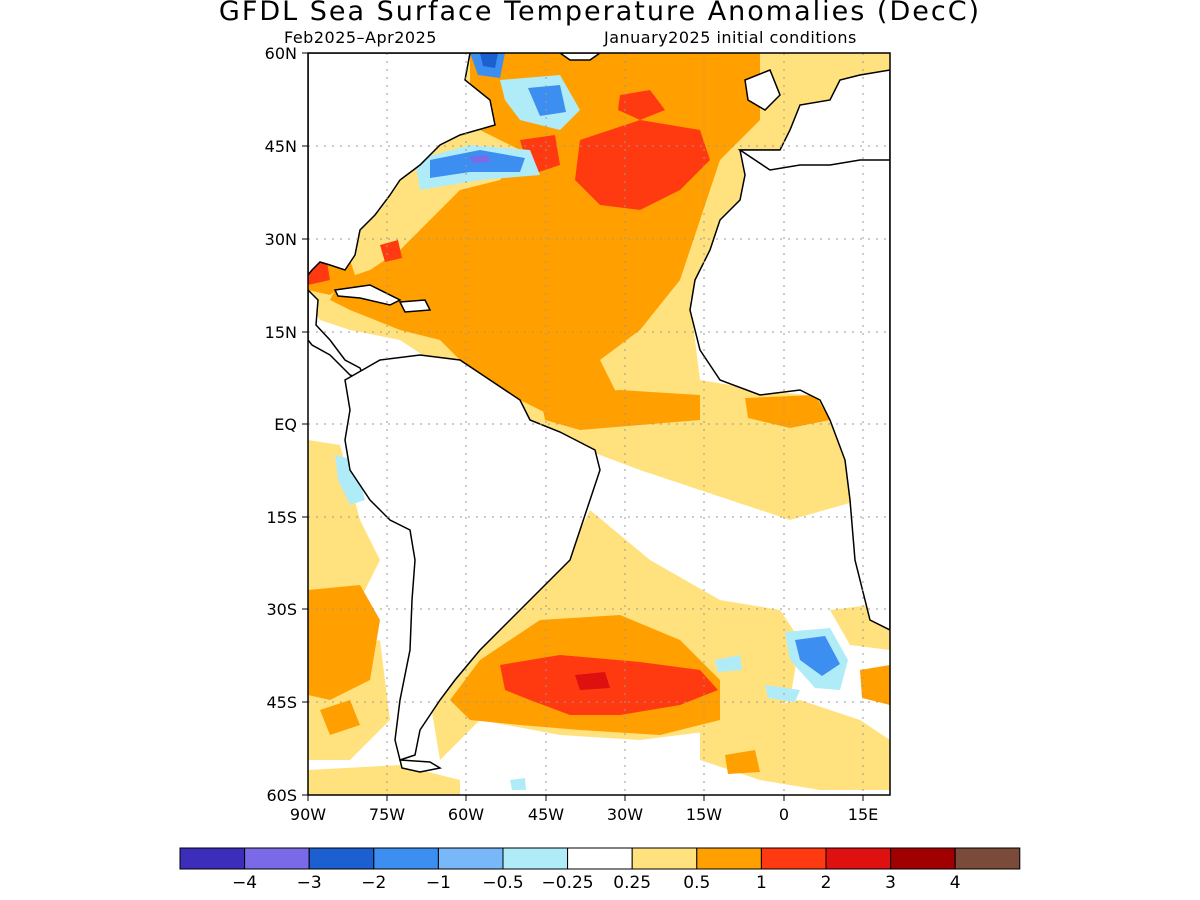  What do you see at coordinates (281, 146) in the screenshot?
I see `y-tick-label: 45N` at bounding box center [281, 146].